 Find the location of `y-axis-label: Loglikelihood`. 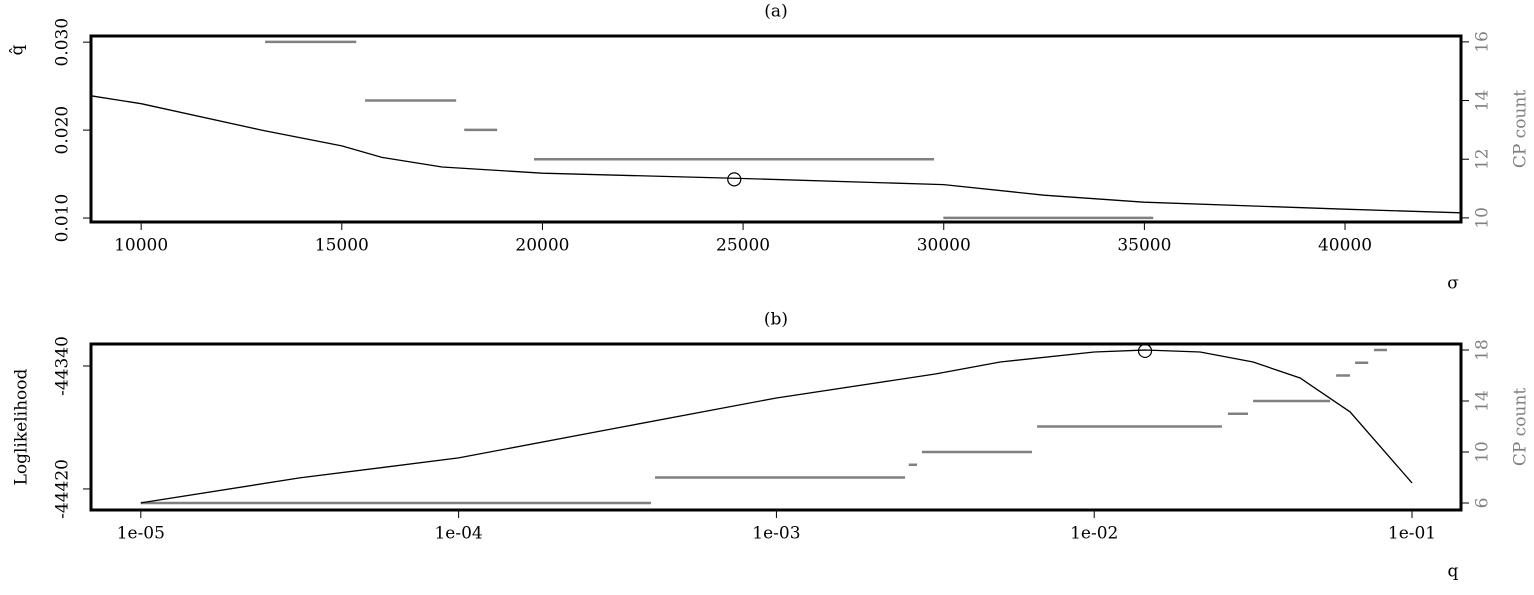

y-axis-label: Loglikelihood is located at coordinates (22, 426).